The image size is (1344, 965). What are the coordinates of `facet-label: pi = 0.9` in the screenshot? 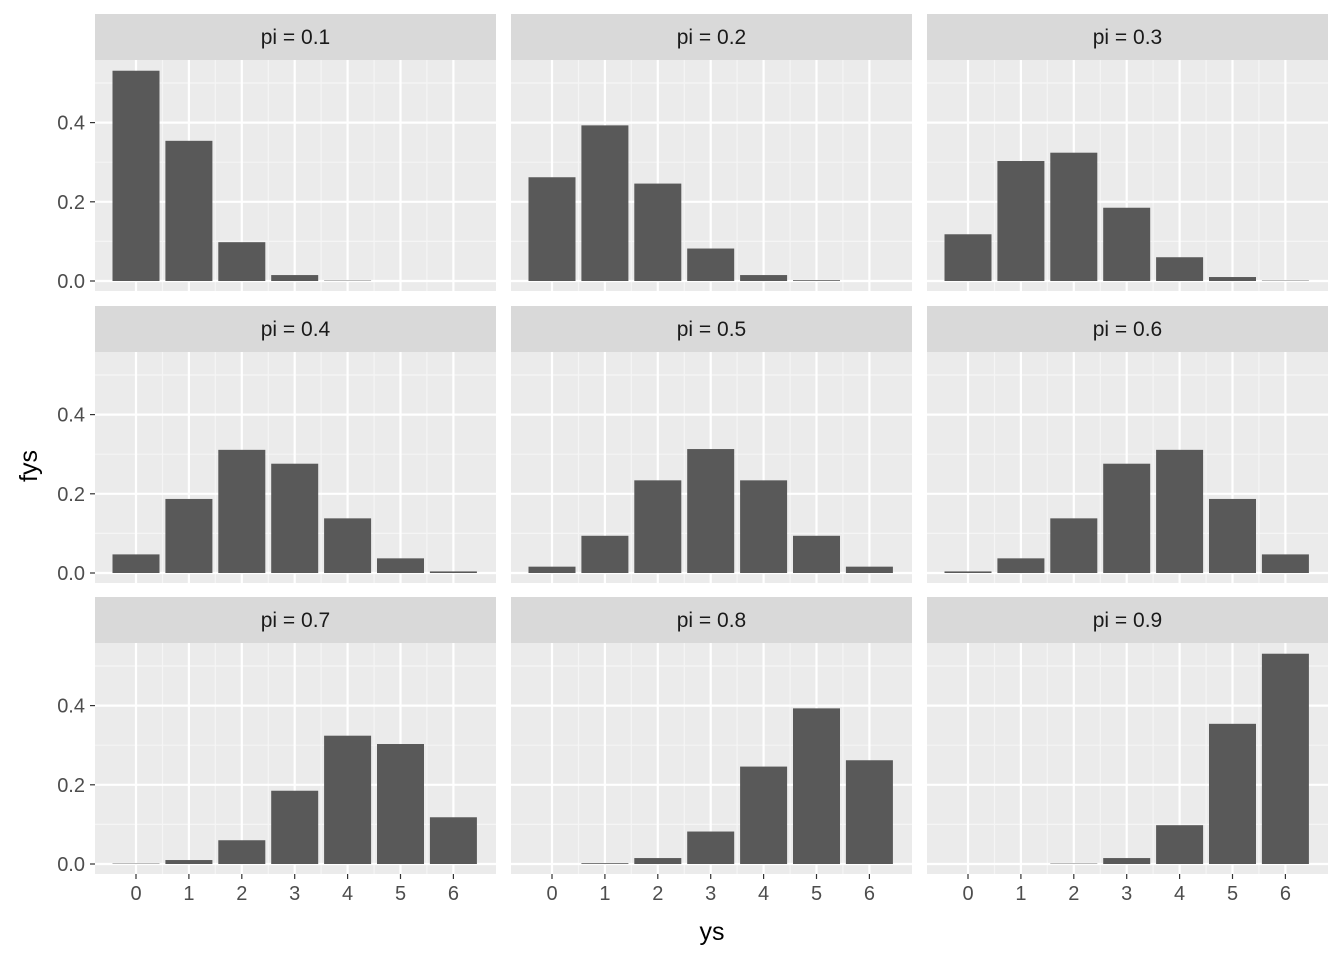 It's located at (1127, 620).